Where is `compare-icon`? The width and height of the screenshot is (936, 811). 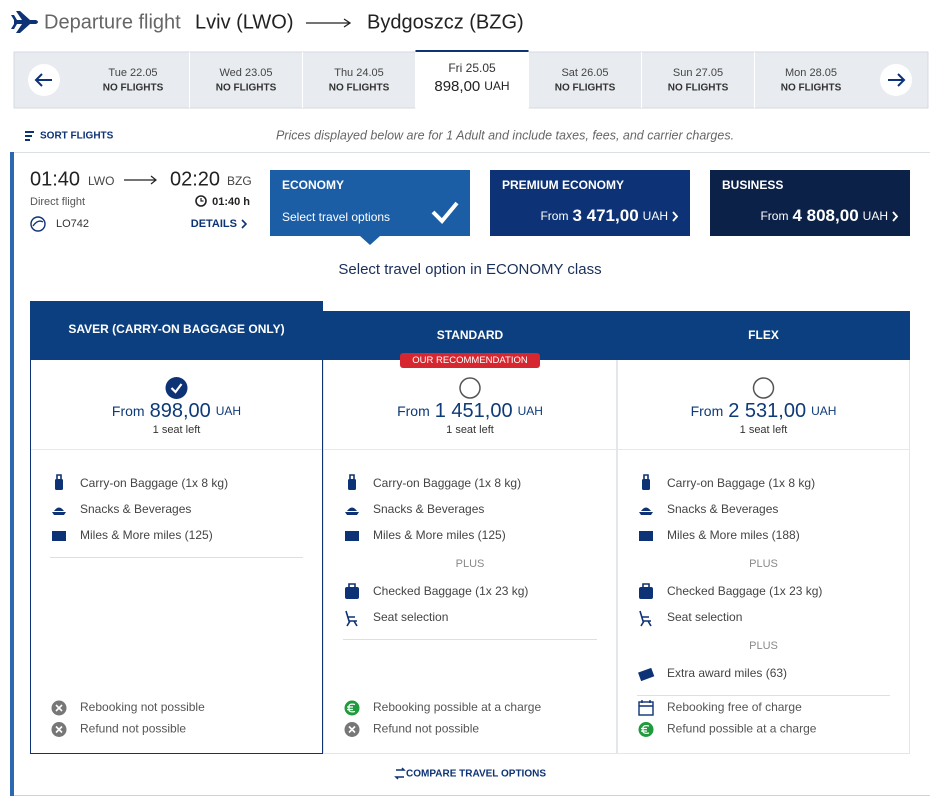
compare-icon is located at coordinates (400, 773).